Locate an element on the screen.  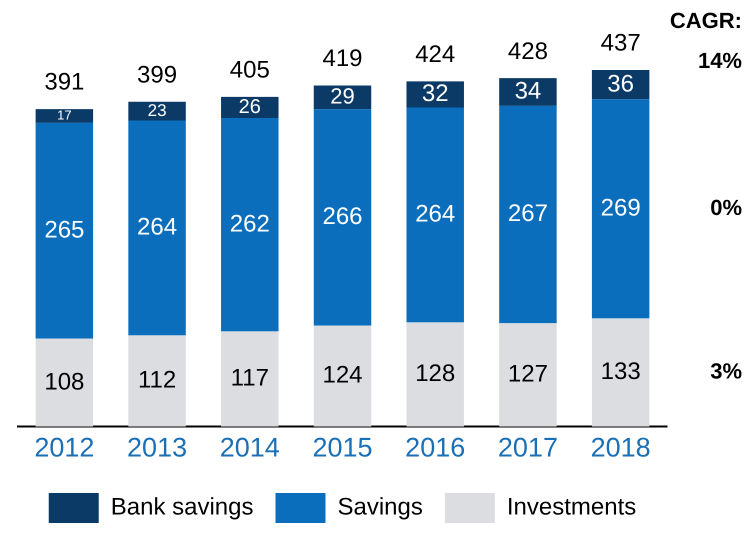
data-label: 127 is located at coordinates (528, 374).